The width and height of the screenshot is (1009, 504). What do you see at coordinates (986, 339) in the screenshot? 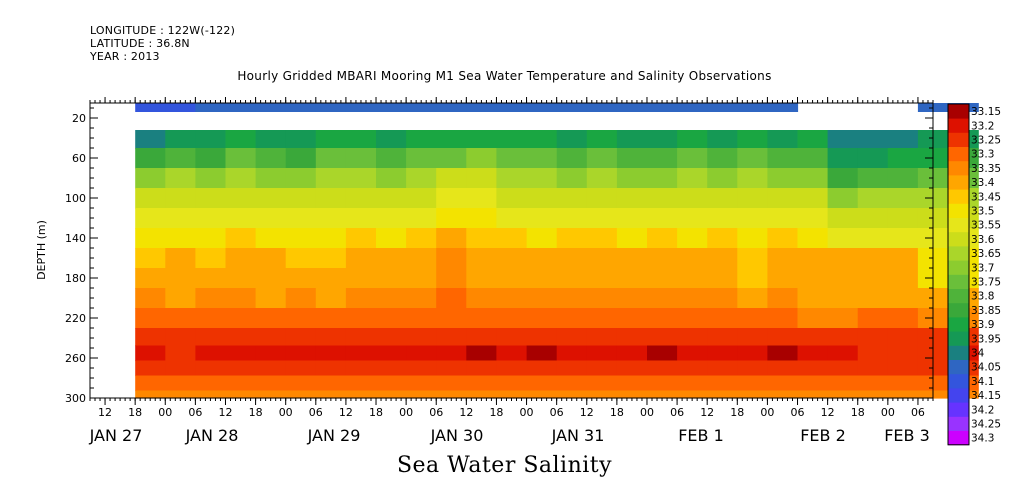
I see `colorbar-label: 33.95` at bounding box center [986, 339].